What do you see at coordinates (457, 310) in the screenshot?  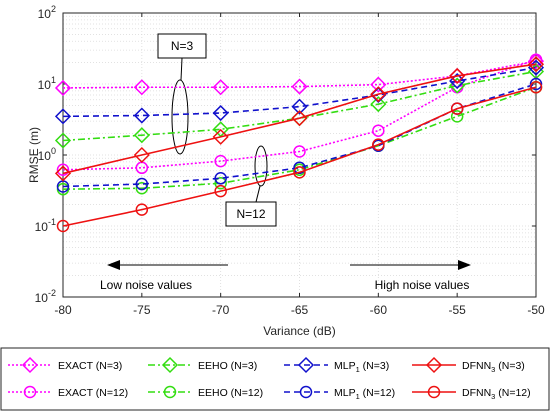 I see `x-tick-label: -55` at bounding box center [457, 310].